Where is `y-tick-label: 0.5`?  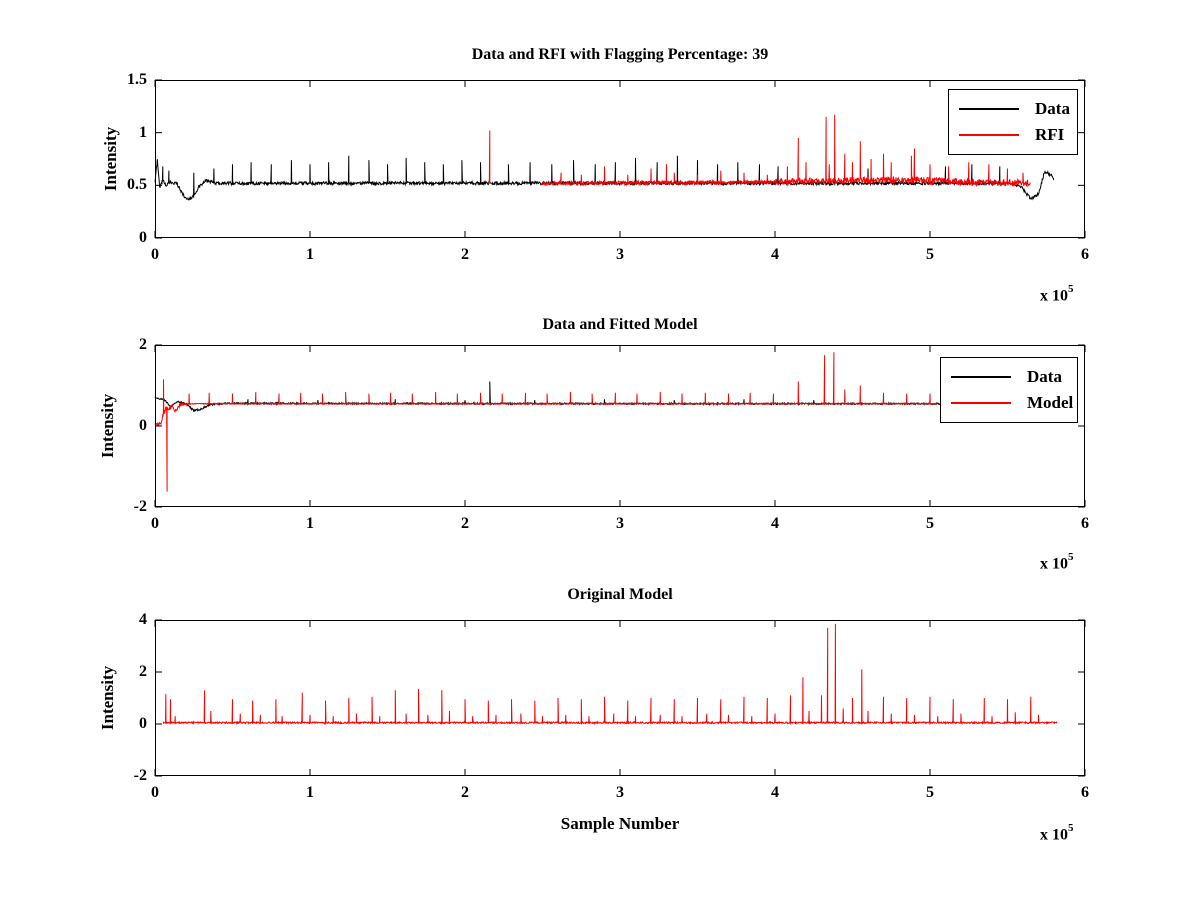
y-tick-label: 0.5 is located at coordinates (137, 185).